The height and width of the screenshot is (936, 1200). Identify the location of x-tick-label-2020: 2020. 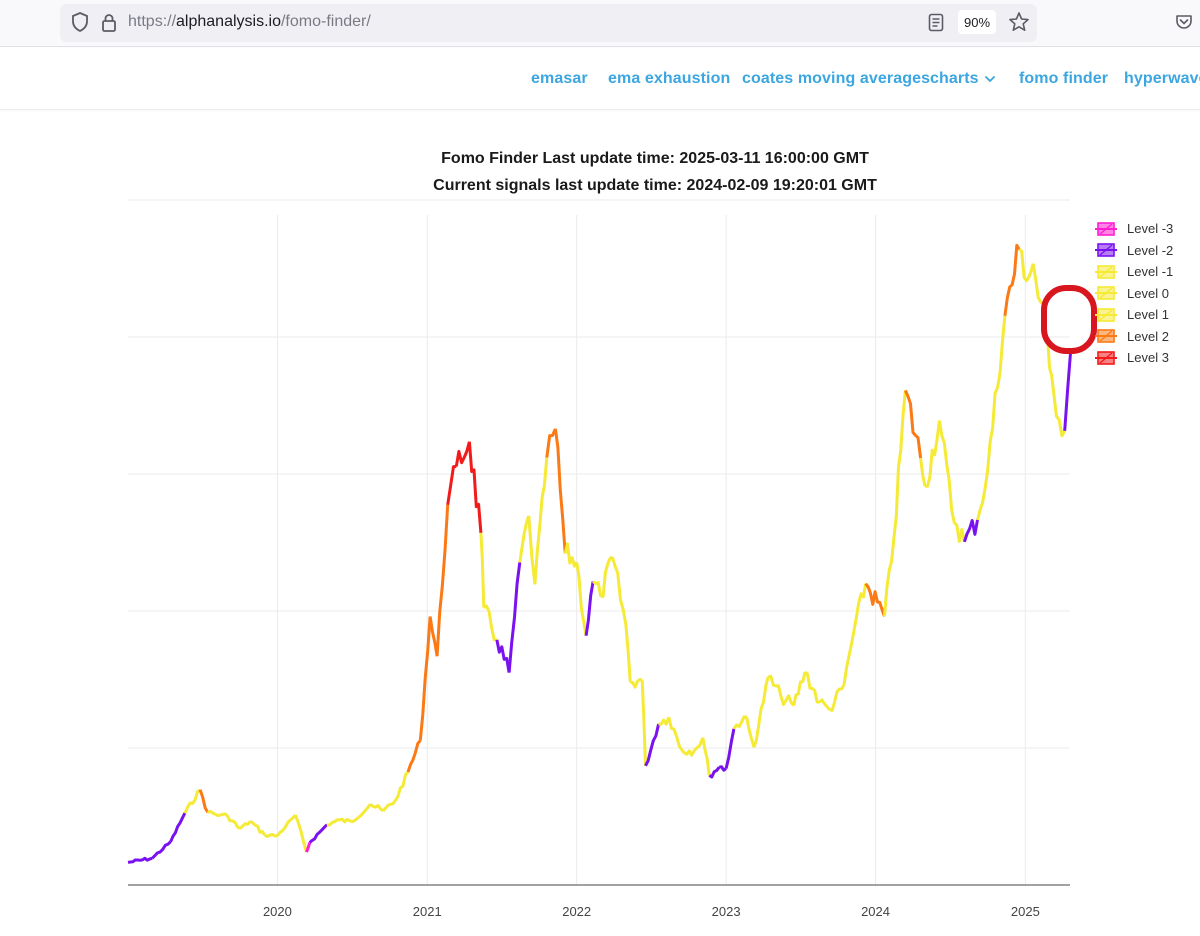
(277, 911).